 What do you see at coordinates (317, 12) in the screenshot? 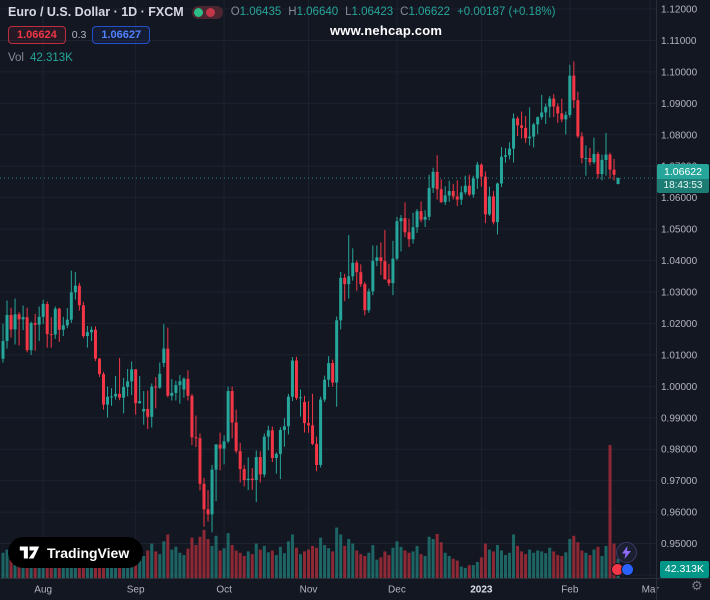
I see `high-value: 1.06640` at bounding box center [317, 12].